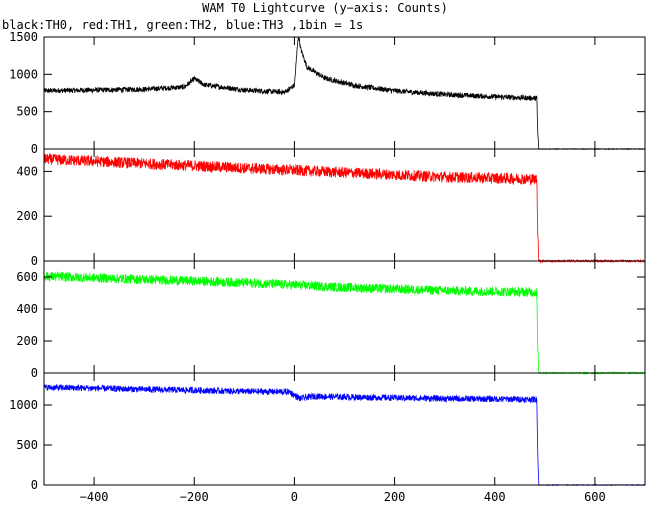  I want to click on x-tick-label: −200, so click(194, 497).